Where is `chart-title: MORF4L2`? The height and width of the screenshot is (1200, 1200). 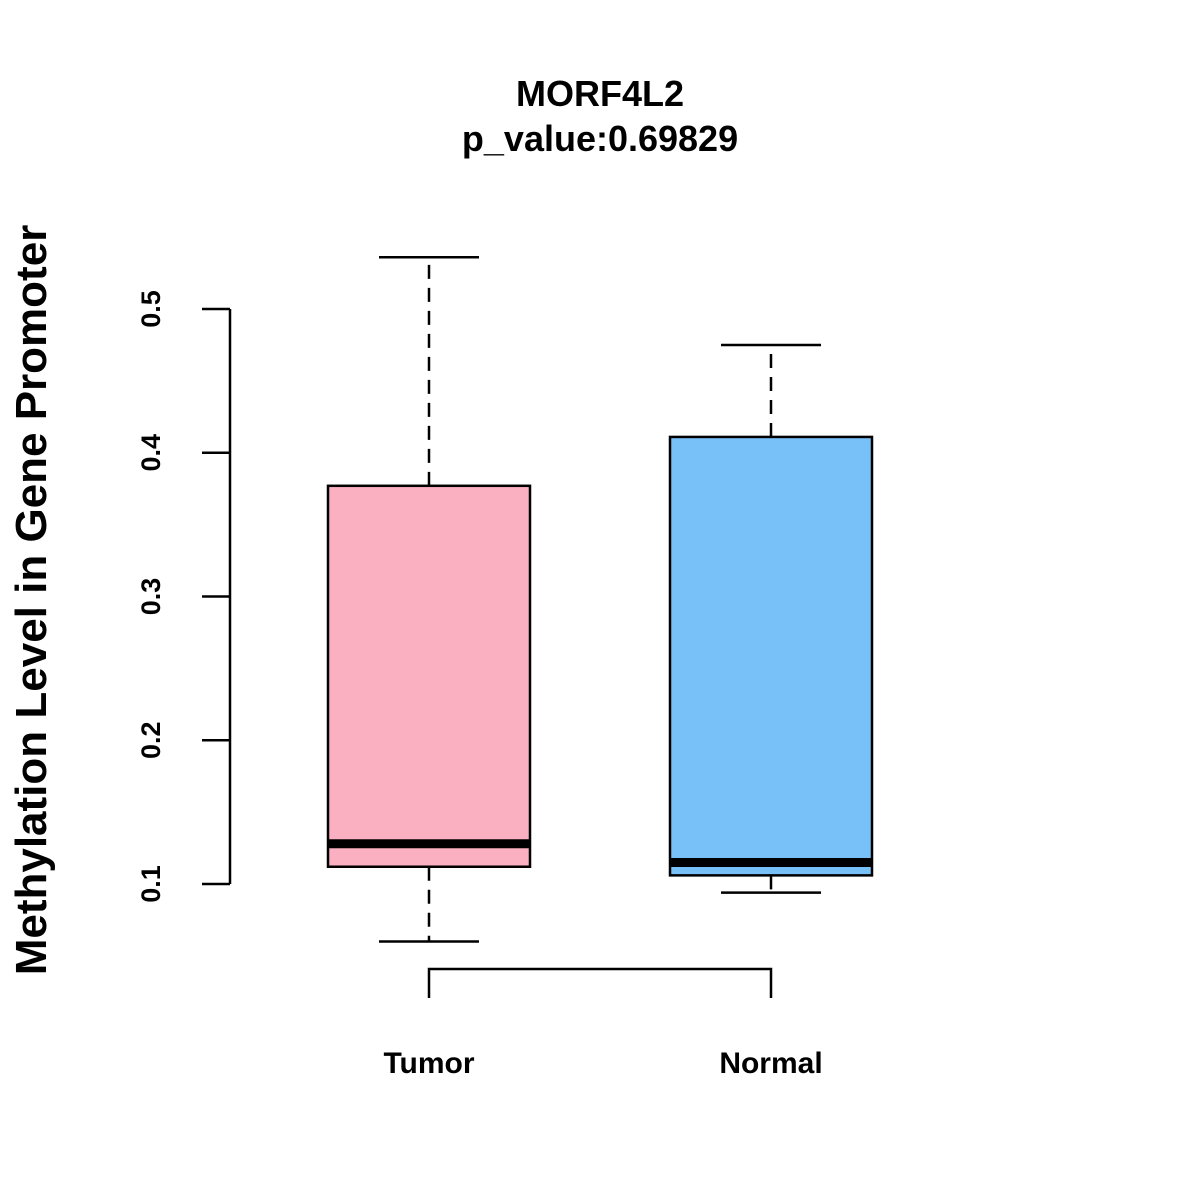
chart-title: MORF4L2 is located at coordinates (600, 93).